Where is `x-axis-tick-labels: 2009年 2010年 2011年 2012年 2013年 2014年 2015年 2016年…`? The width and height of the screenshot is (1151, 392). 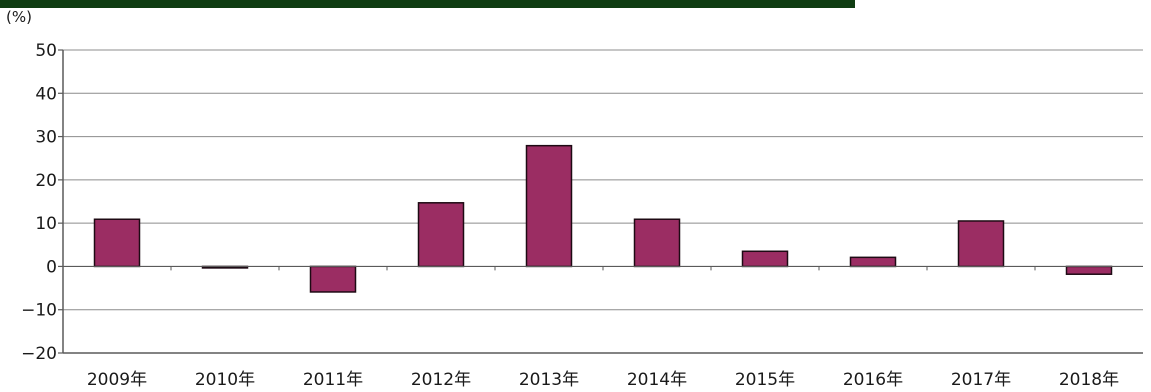 x-axis-tick-labels: 2009年 2010年 2011年 2012年 2013年 2014年 2015年 2016年… is located at coordinates (603, 380).